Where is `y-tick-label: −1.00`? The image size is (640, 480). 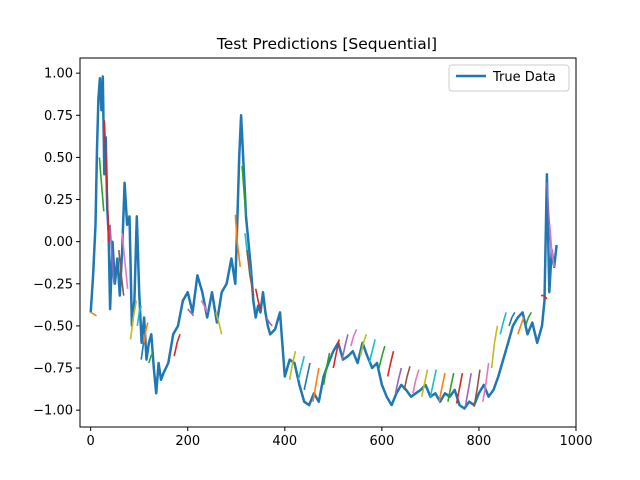
y-tick-label: −1.00 is located at coordinates (53, 411).